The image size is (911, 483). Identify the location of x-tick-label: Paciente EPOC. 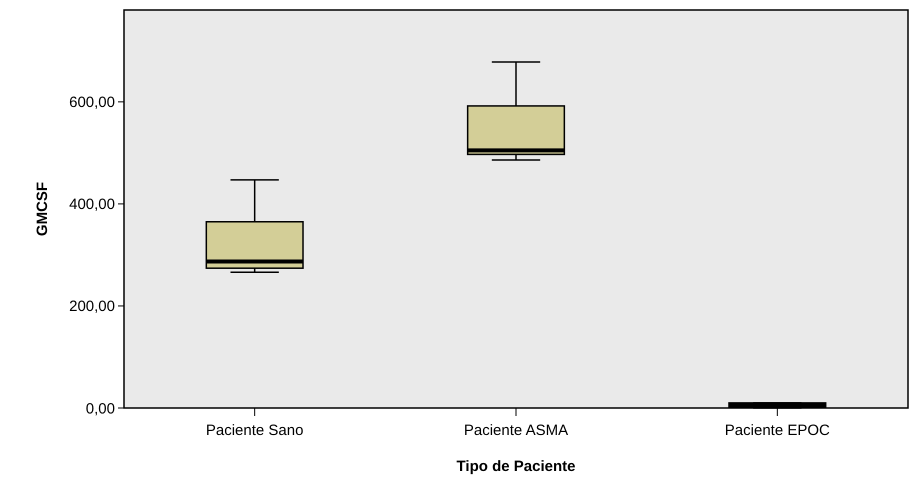
(777, 430).